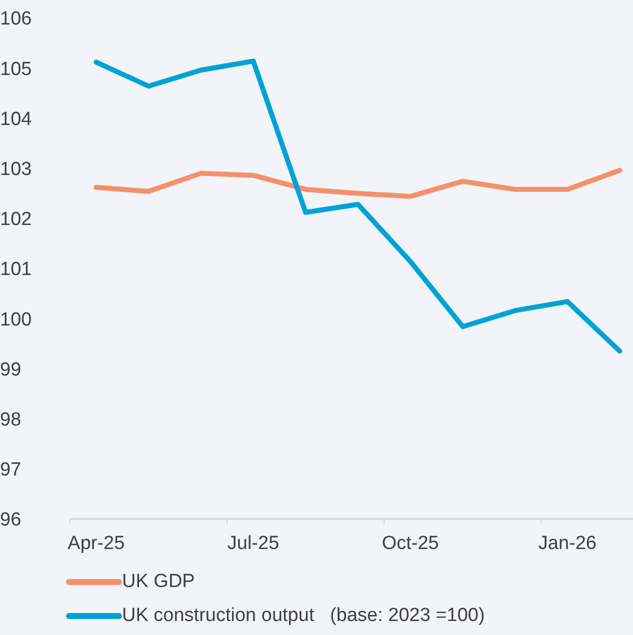  What do you see at coordinates (303, 616) in the screenshot?
I see `legend-label: UK construction output (base: 2023 =100)` at bounding box center [303, 616].